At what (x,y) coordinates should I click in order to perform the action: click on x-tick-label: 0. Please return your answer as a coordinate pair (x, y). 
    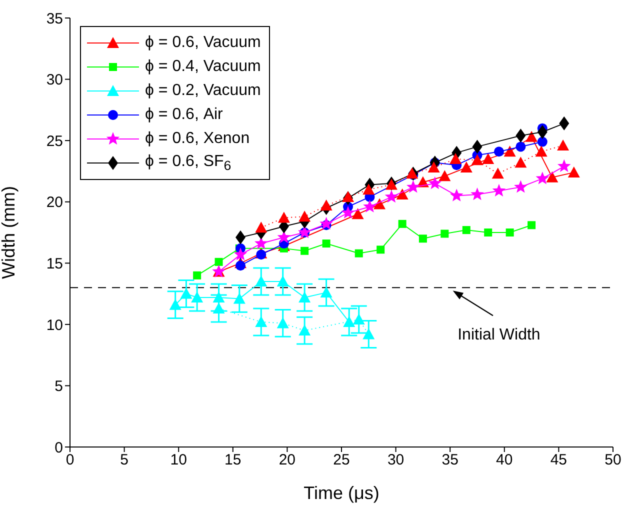
    Looking at the image, I should click on (70, 460).